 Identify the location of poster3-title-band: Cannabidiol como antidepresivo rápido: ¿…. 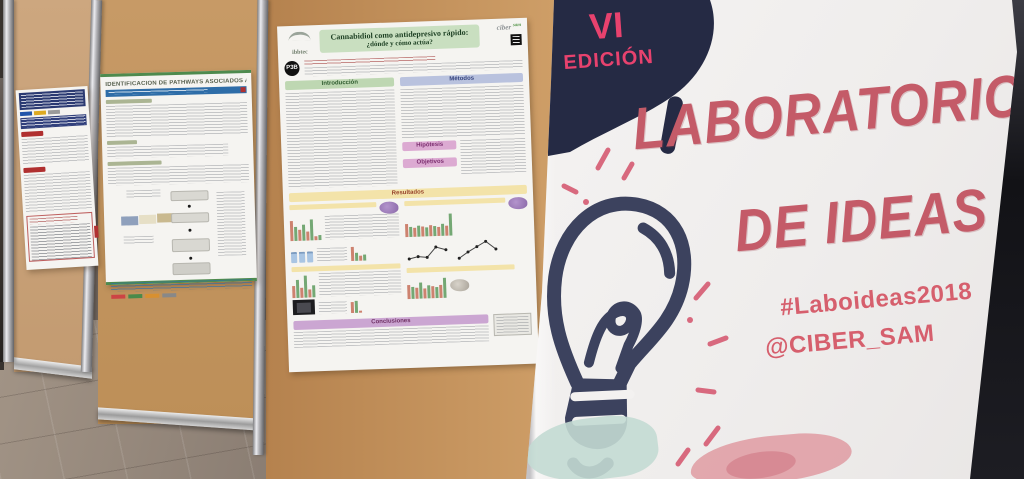
(399, 38).